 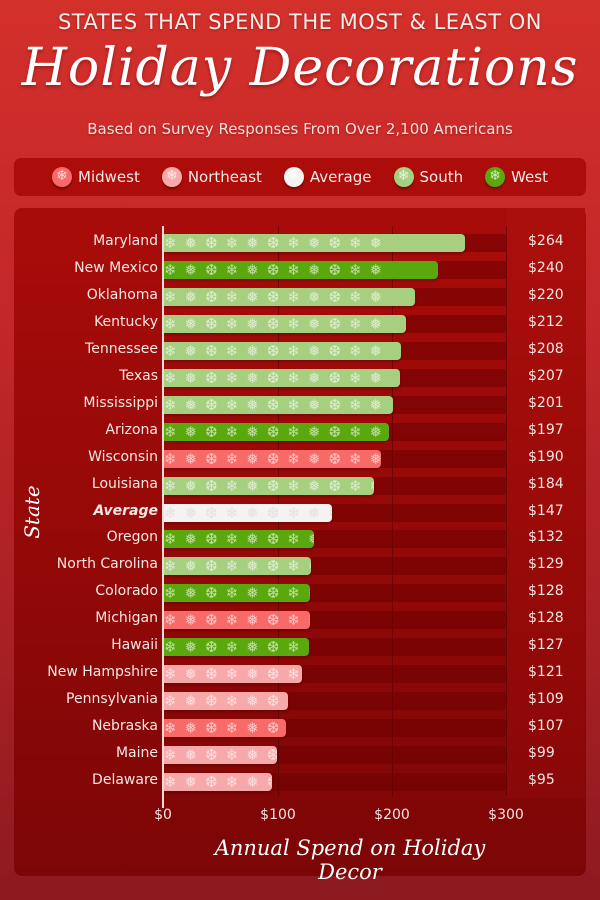 What do you see at coordinates (546, 510) in the screenshot?
I see `value-label: $147` at bounding box center [546, 510].